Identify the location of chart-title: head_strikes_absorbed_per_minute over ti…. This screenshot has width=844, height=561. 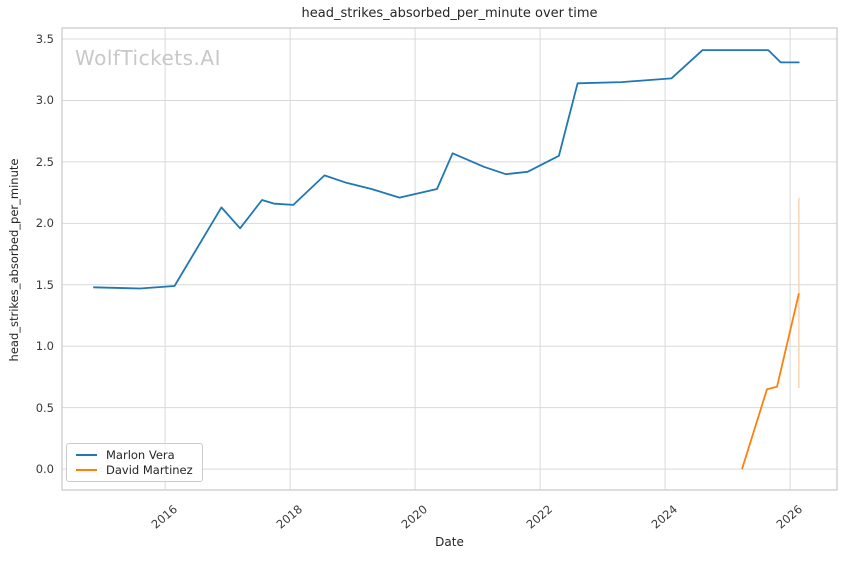
(449, 13).